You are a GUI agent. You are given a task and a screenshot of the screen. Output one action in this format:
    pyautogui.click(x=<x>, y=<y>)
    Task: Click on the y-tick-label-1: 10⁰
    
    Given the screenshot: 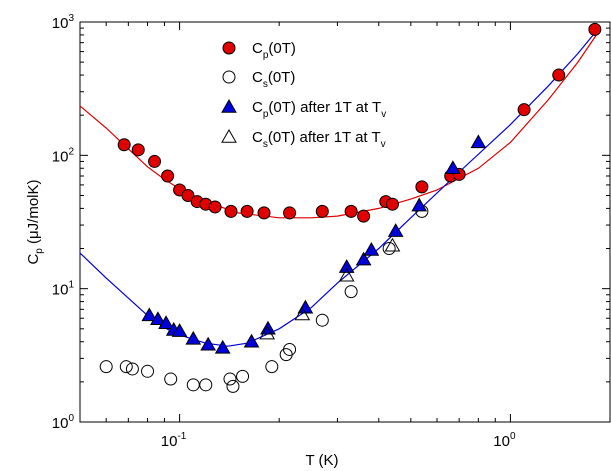 What is the action you would take?
    pyautogui.click(x=63, y=422)
    